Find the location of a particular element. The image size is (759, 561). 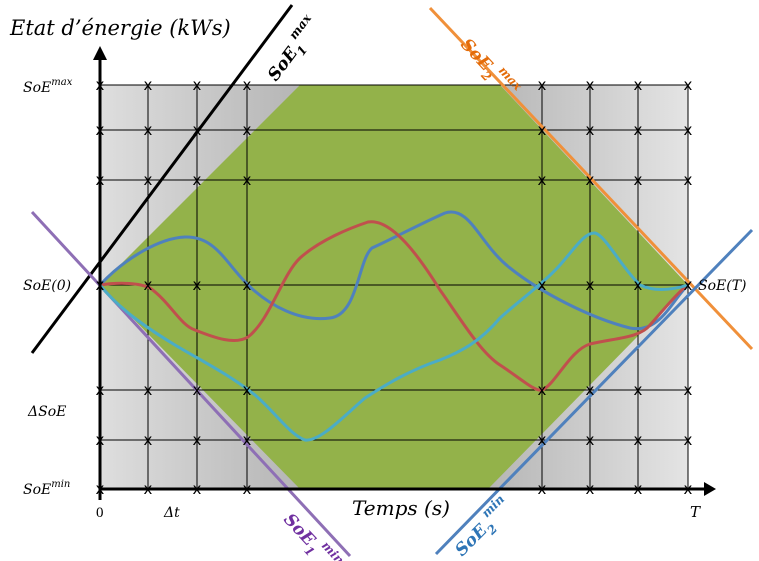

svg-text: SoE1max is located at coordinates (293, 49).